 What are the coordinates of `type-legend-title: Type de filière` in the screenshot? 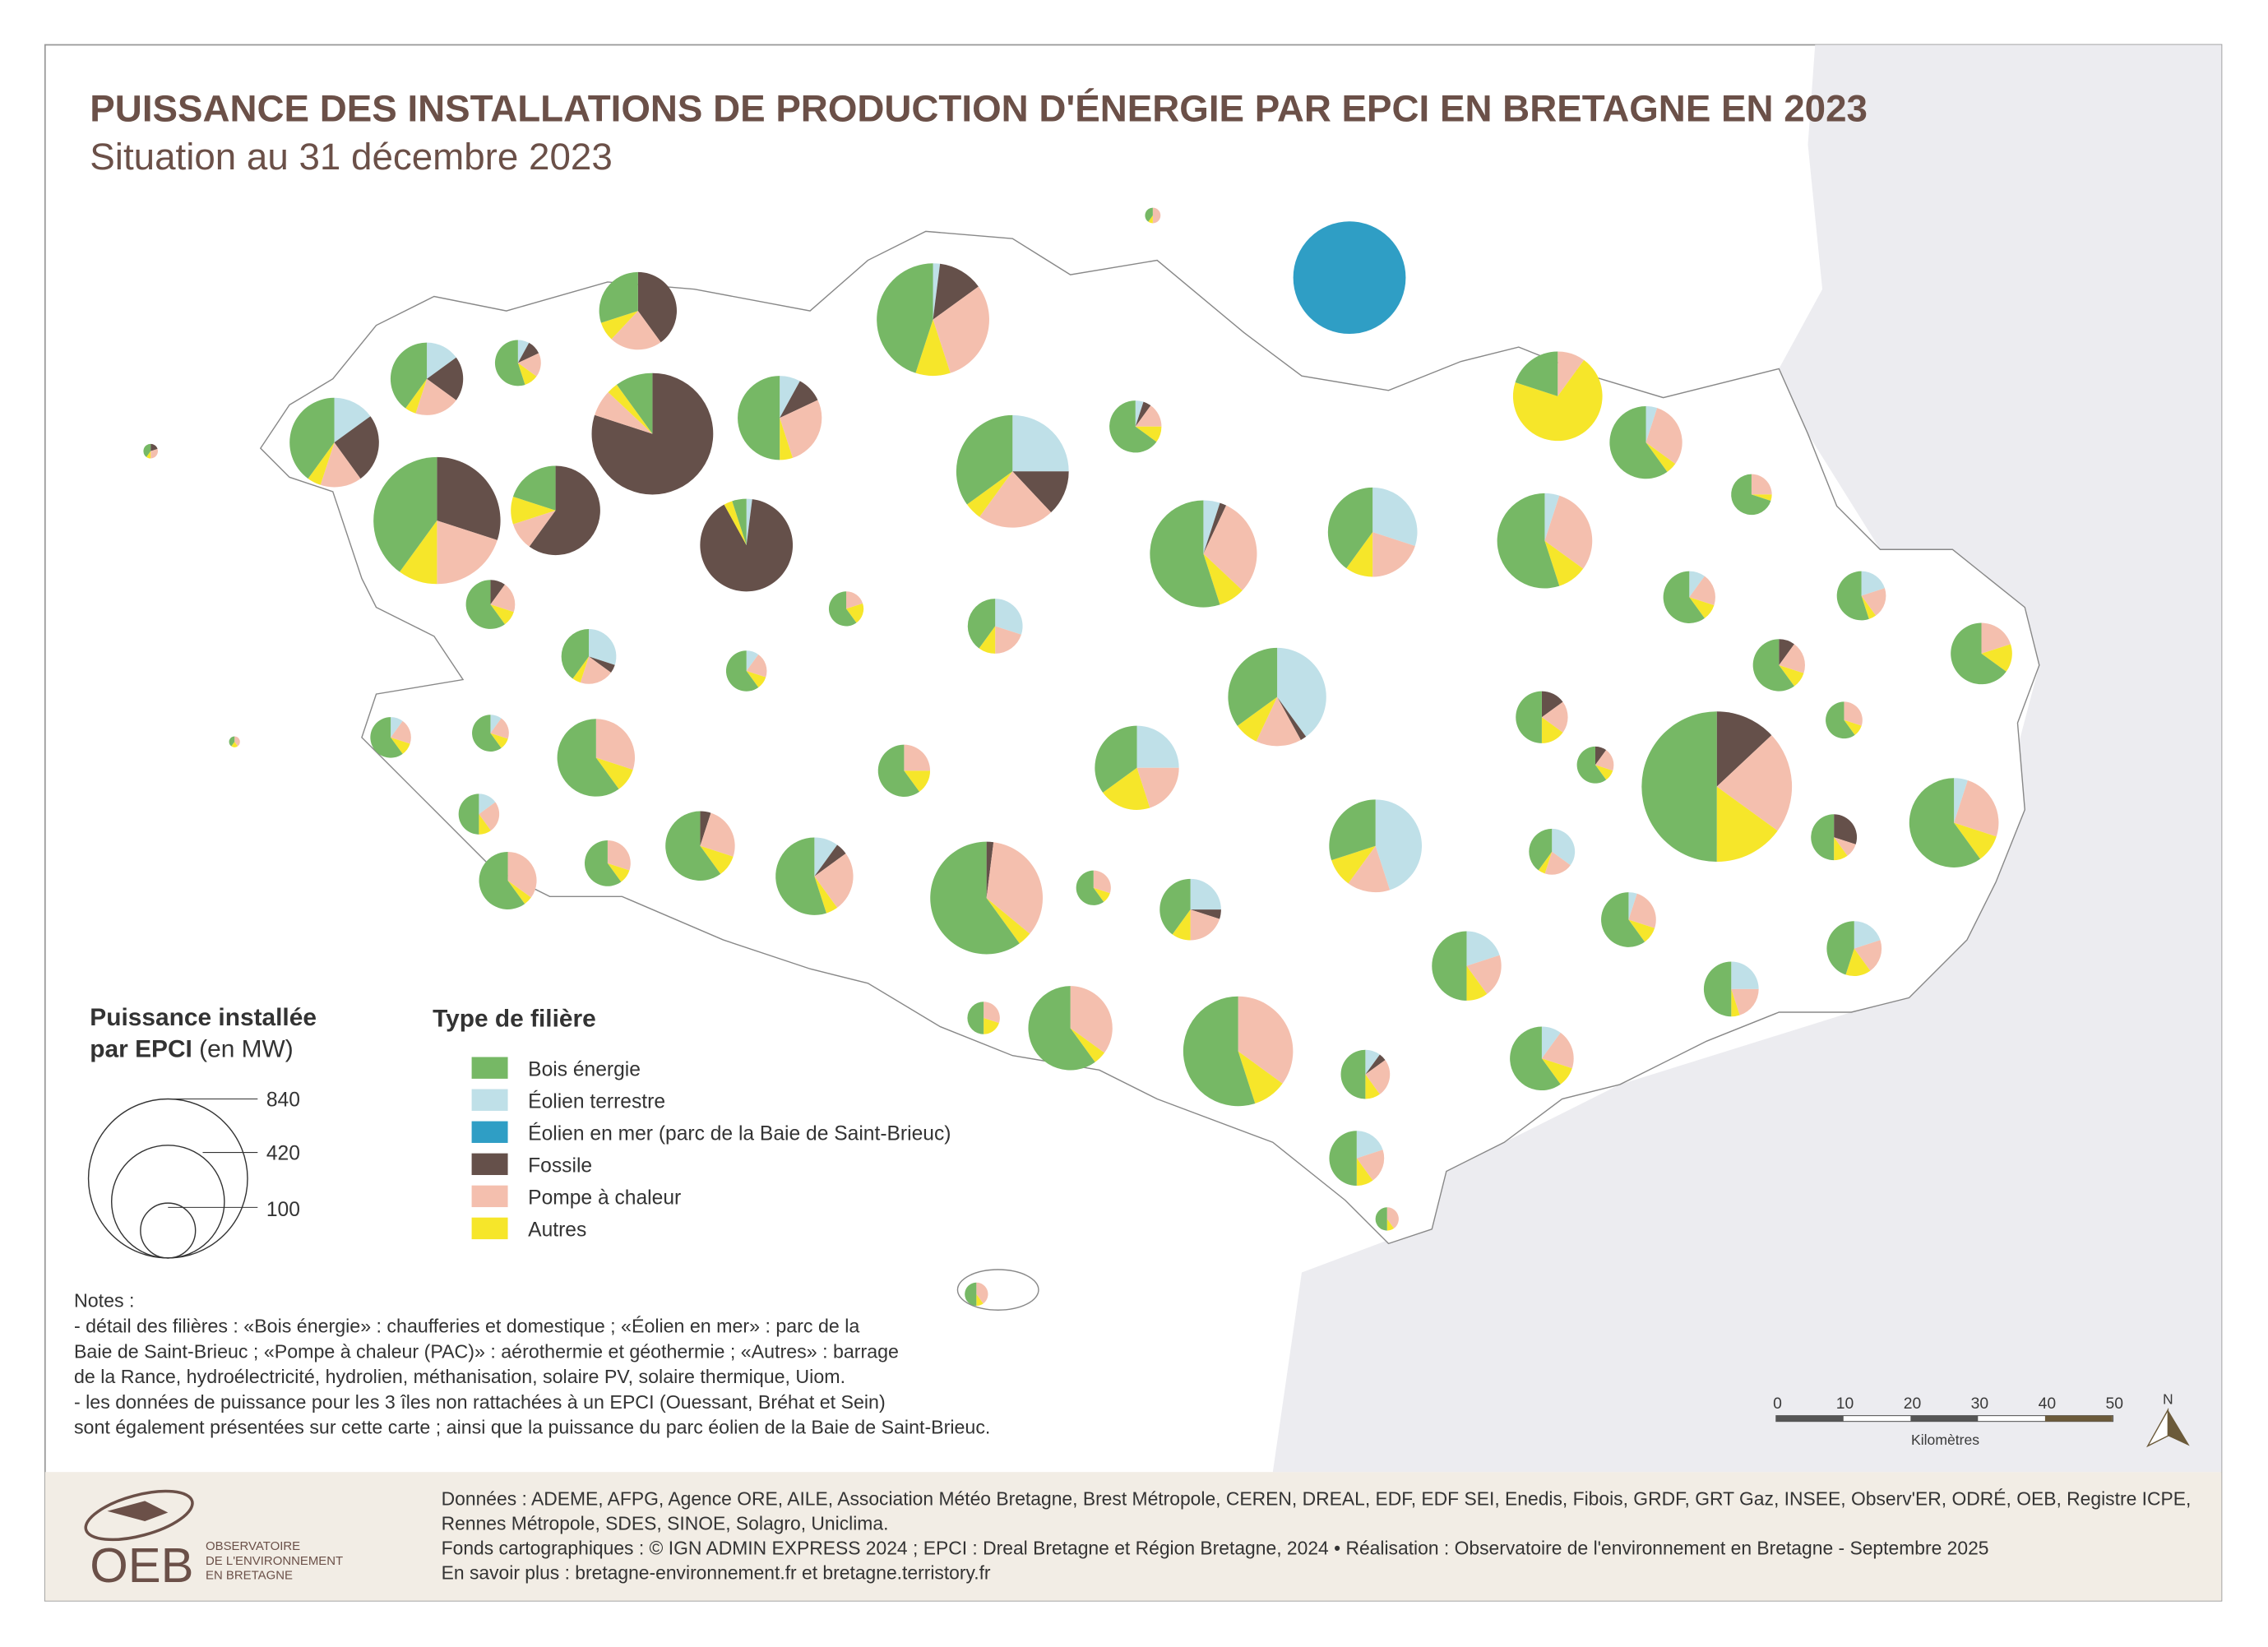 It's located at (514, 1019).